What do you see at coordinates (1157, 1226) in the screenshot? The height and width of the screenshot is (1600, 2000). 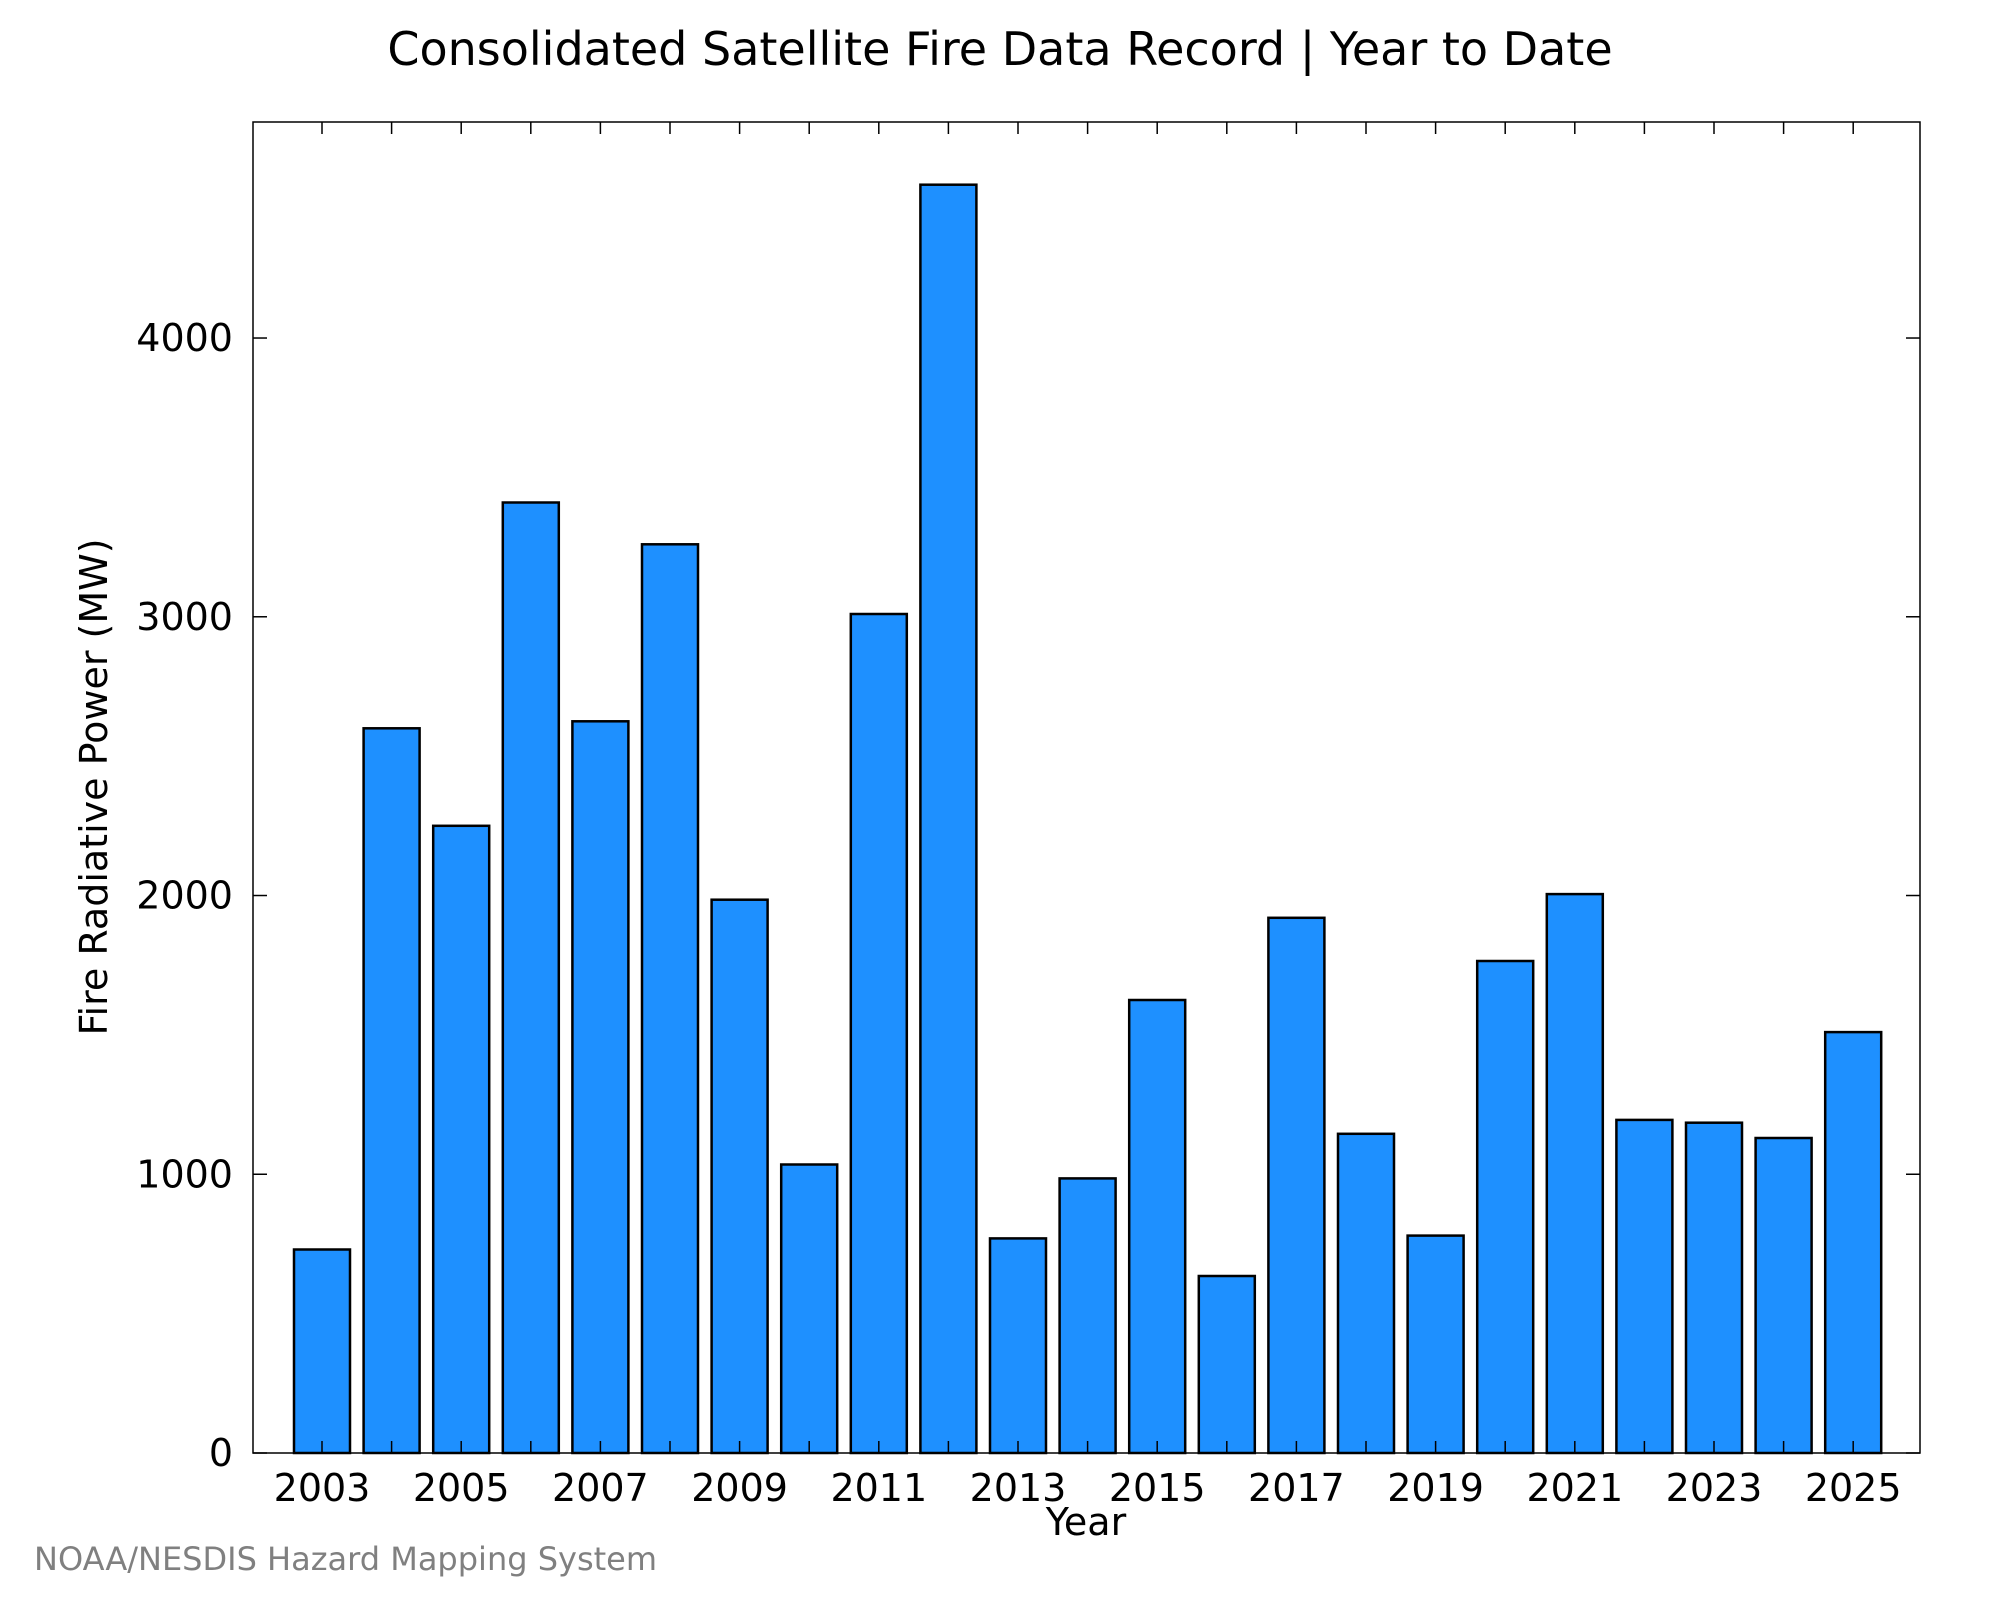 I see `bar-2015` at bounding box center [1157, 1226].